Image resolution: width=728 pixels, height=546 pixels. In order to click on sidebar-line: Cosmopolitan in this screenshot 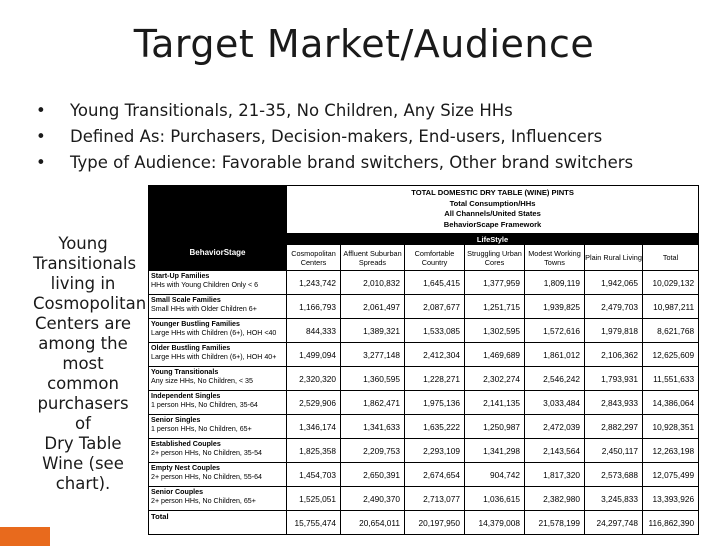, I will do `click(90, 303)`.